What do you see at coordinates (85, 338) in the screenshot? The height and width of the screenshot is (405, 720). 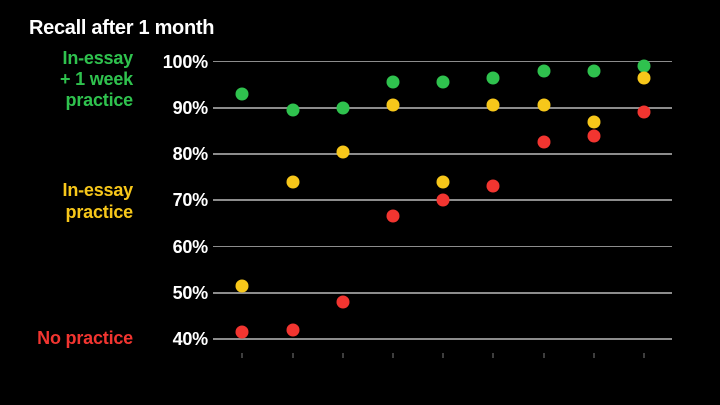 I see `series-label-red-line-1: No practice` at bounding box center [85, 338].